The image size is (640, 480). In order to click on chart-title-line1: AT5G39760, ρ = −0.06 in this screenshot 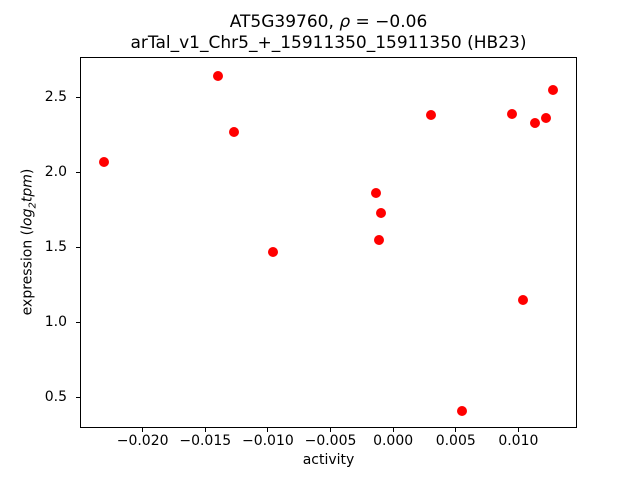, I will do `click(328, 22)`.